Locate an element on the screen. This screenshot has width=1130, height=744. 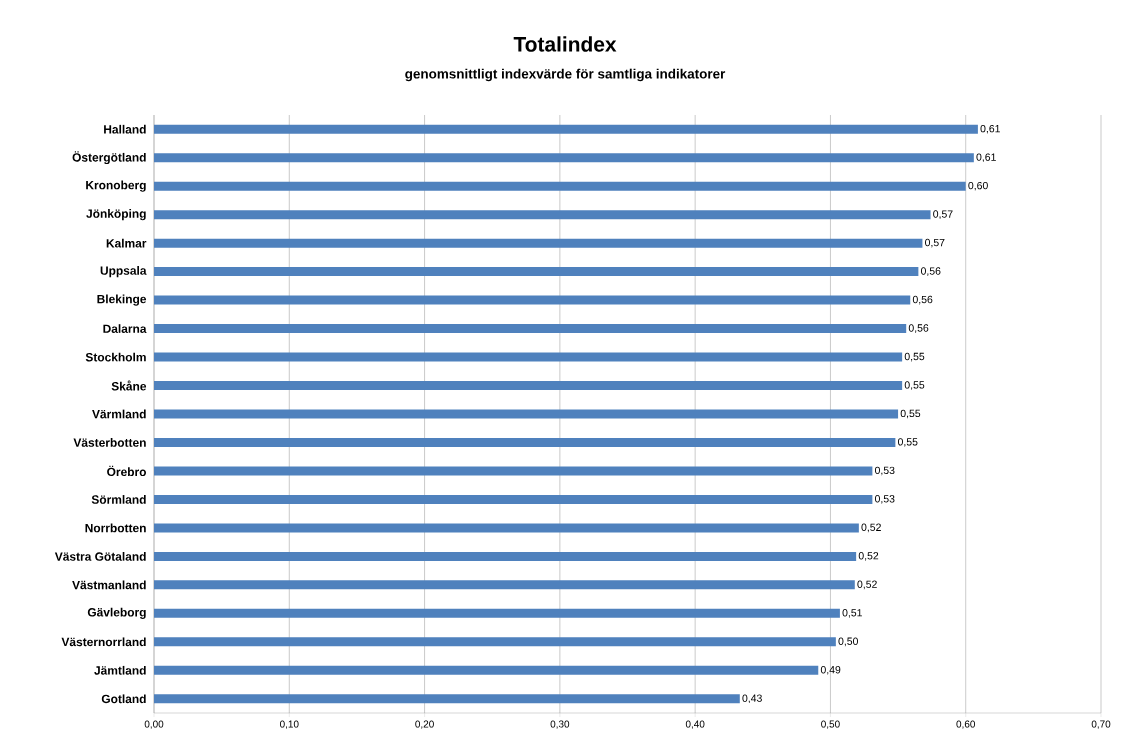
y-tick-label: Kalmar is located at coordinates (126, 243).